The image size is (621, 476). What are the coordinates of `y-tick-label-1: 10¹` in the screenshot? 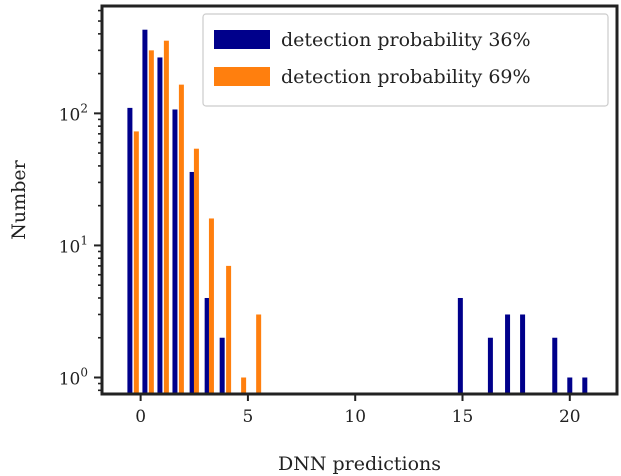 It's located at (73, 245).